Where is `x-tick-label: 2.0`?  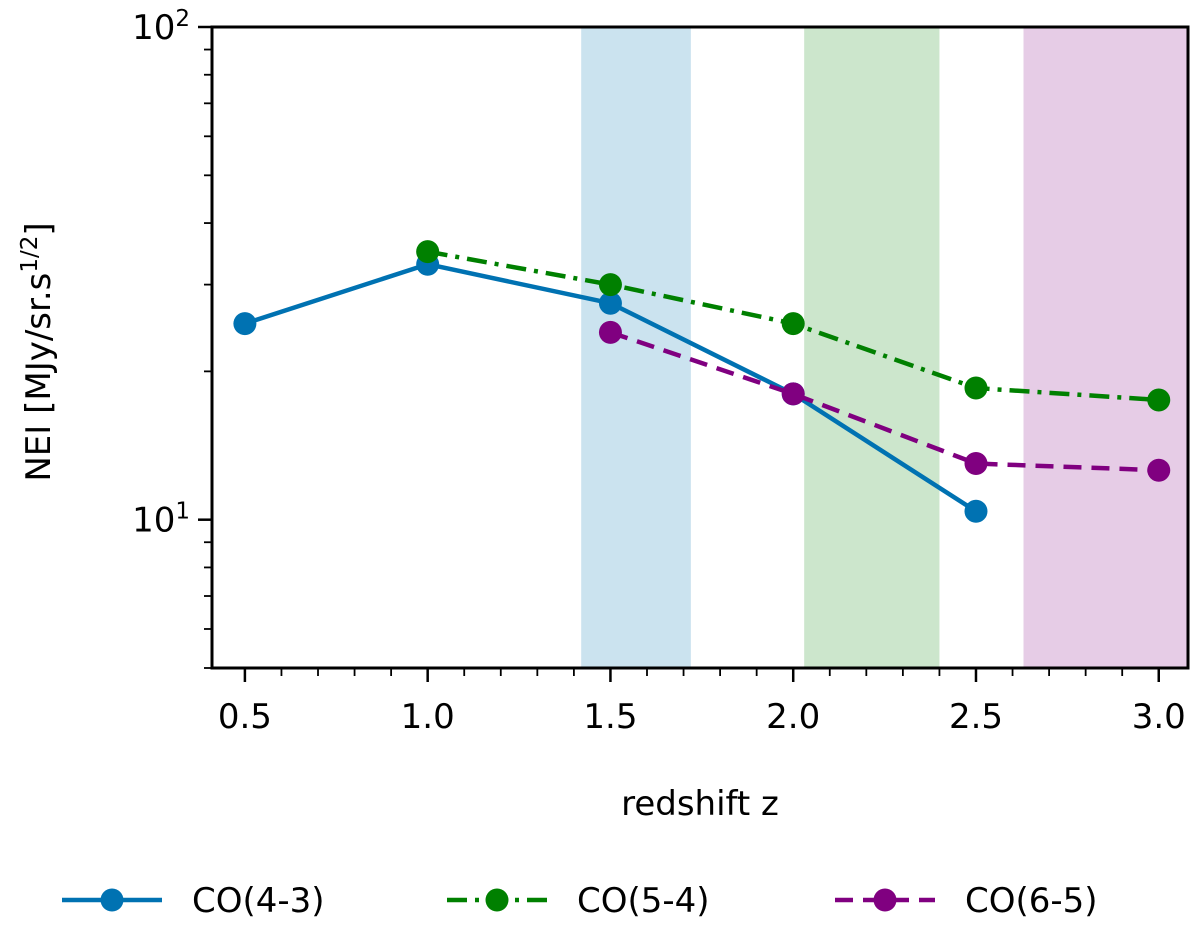
x-tick-label: 2.0 is located at coordinates (793, 717).